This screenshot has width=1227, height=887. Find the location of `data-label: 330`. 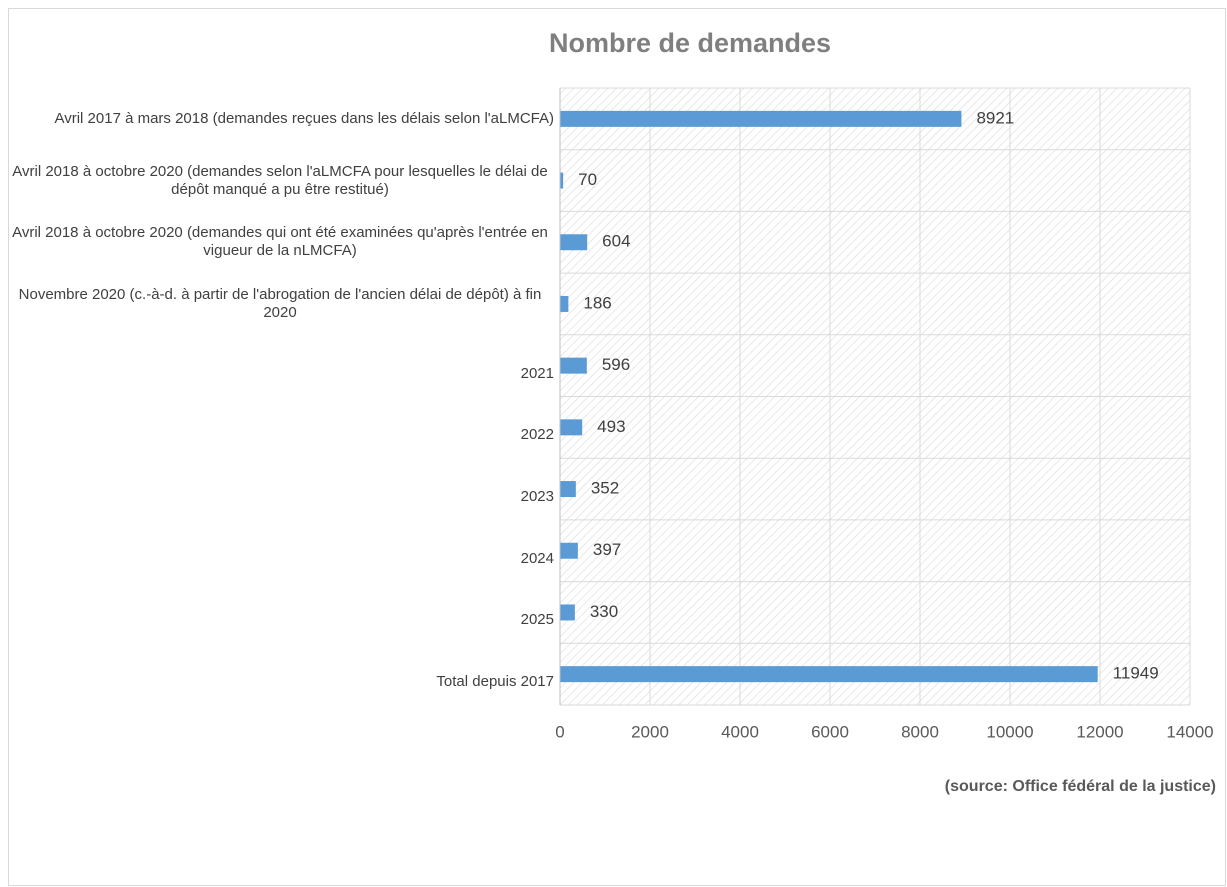

data-label: 330 is located at coordinates (604, 611).